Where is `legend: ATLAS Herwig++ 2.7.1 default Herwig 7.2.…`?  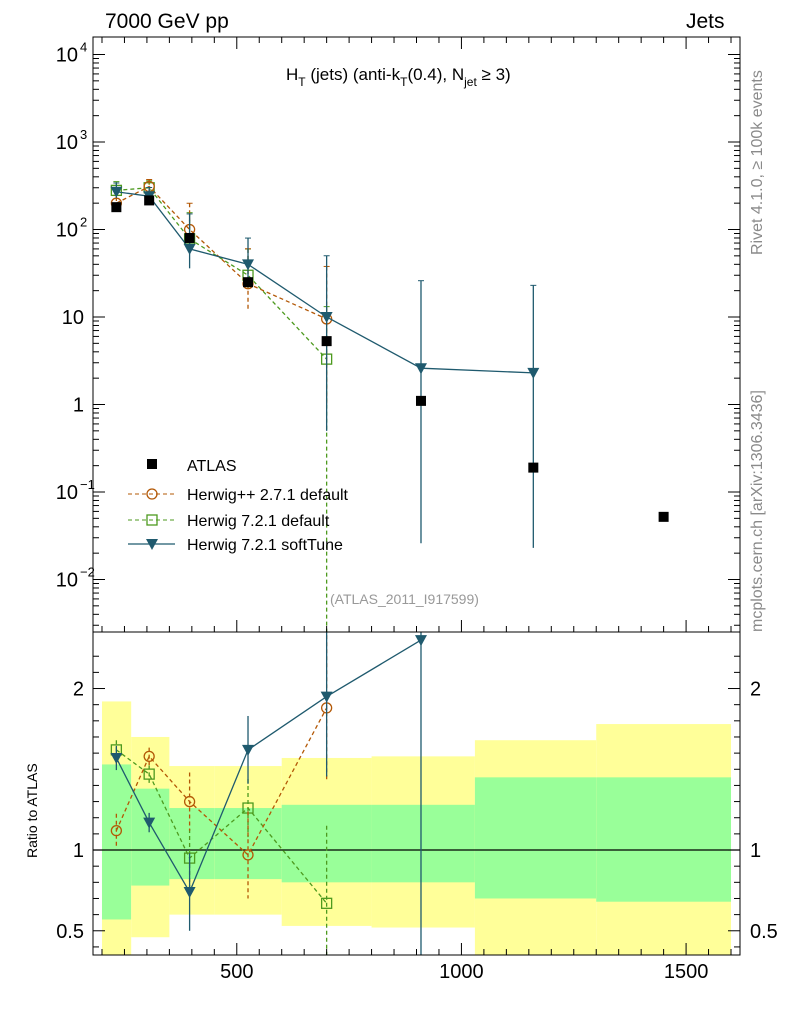 legend: ATLAS Herwig++ 2.7.1 default Herwig 7.2.… is located at coordinates (238, 506).